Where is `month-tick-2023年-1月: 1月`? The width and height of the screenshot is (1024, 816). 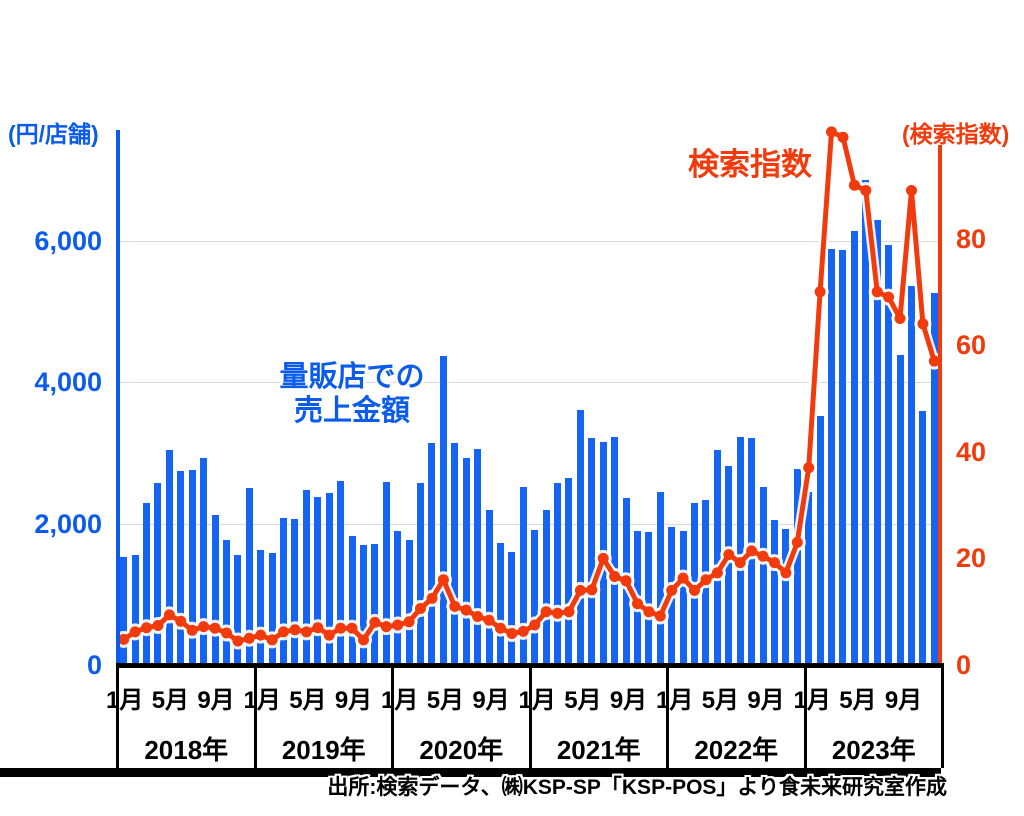
month-tick-2023年-1月: 1月 is located at coordinates (812, 700).